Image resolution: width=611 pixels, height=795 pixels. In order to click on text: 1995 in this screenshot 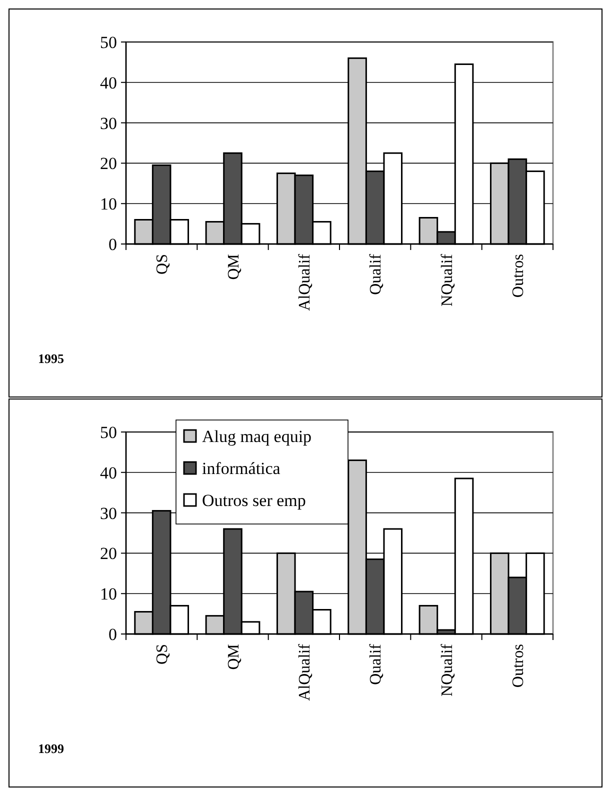, I will do `click(51, 358)`.